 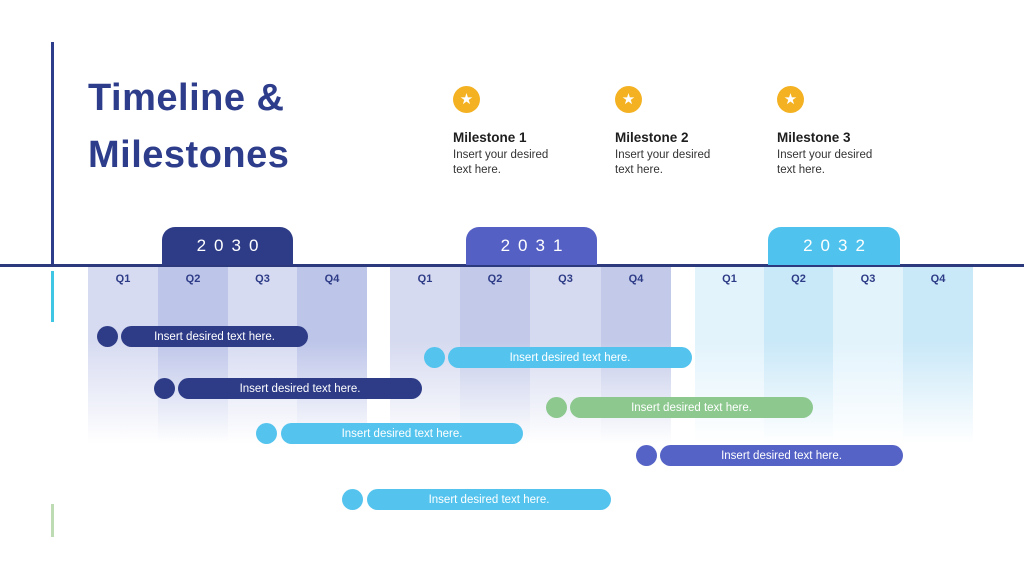 What do you see at coordinates (193, 355) in the screenshot?
I see `quarter-column-2030-Q2: Q2` at bounding box center [193, 355].